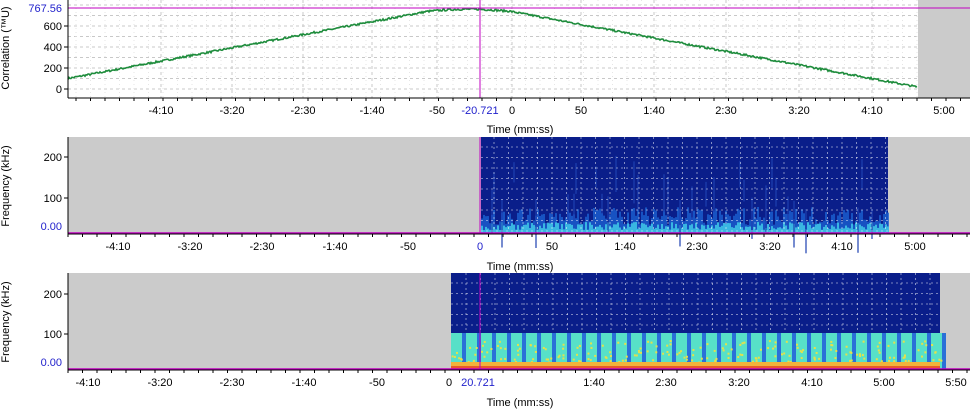 This screenshot has height=411, width=970. I want to click on spectrogram-b-cursor-time: 20.721, so click(478, 383).